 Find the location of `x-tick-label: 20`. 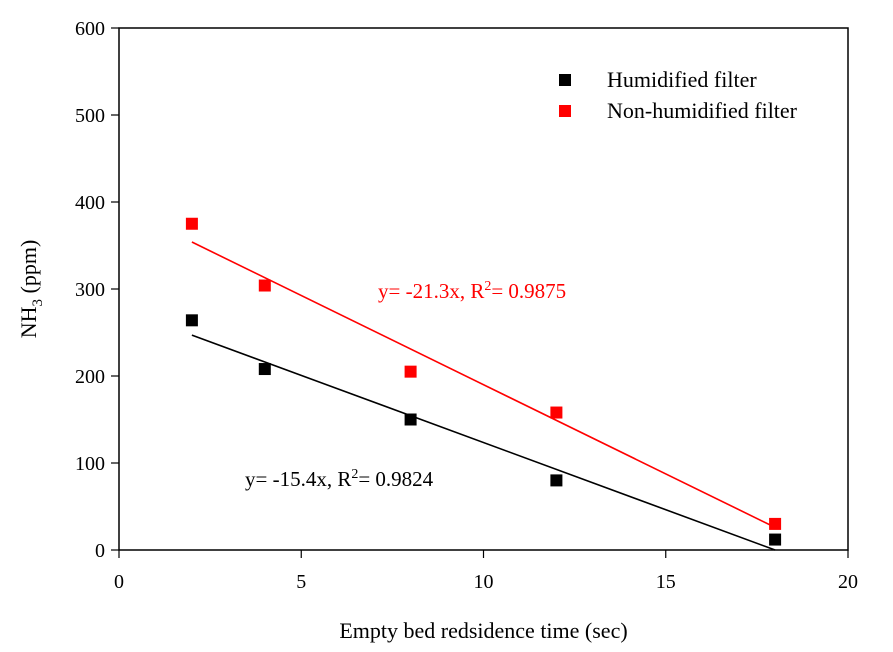

x-tick-label: 20 is located at coordinates (848, 582).